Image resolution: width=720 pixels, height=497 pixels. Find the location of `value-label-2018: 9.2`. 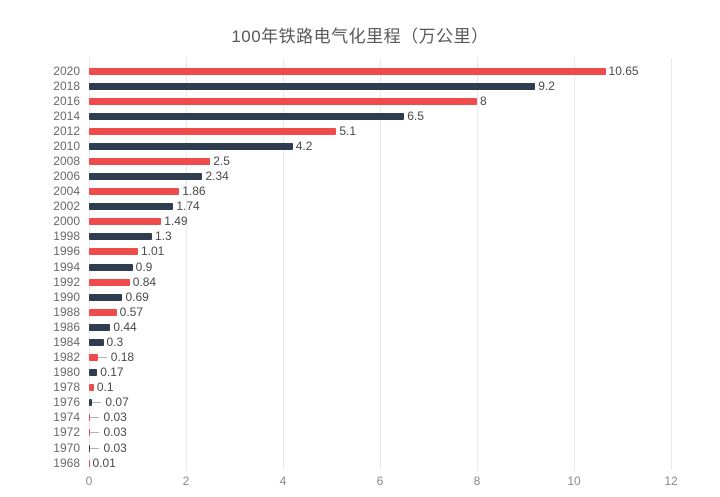

value-label-2018: 9.2 is located at coordinates (546, 85).